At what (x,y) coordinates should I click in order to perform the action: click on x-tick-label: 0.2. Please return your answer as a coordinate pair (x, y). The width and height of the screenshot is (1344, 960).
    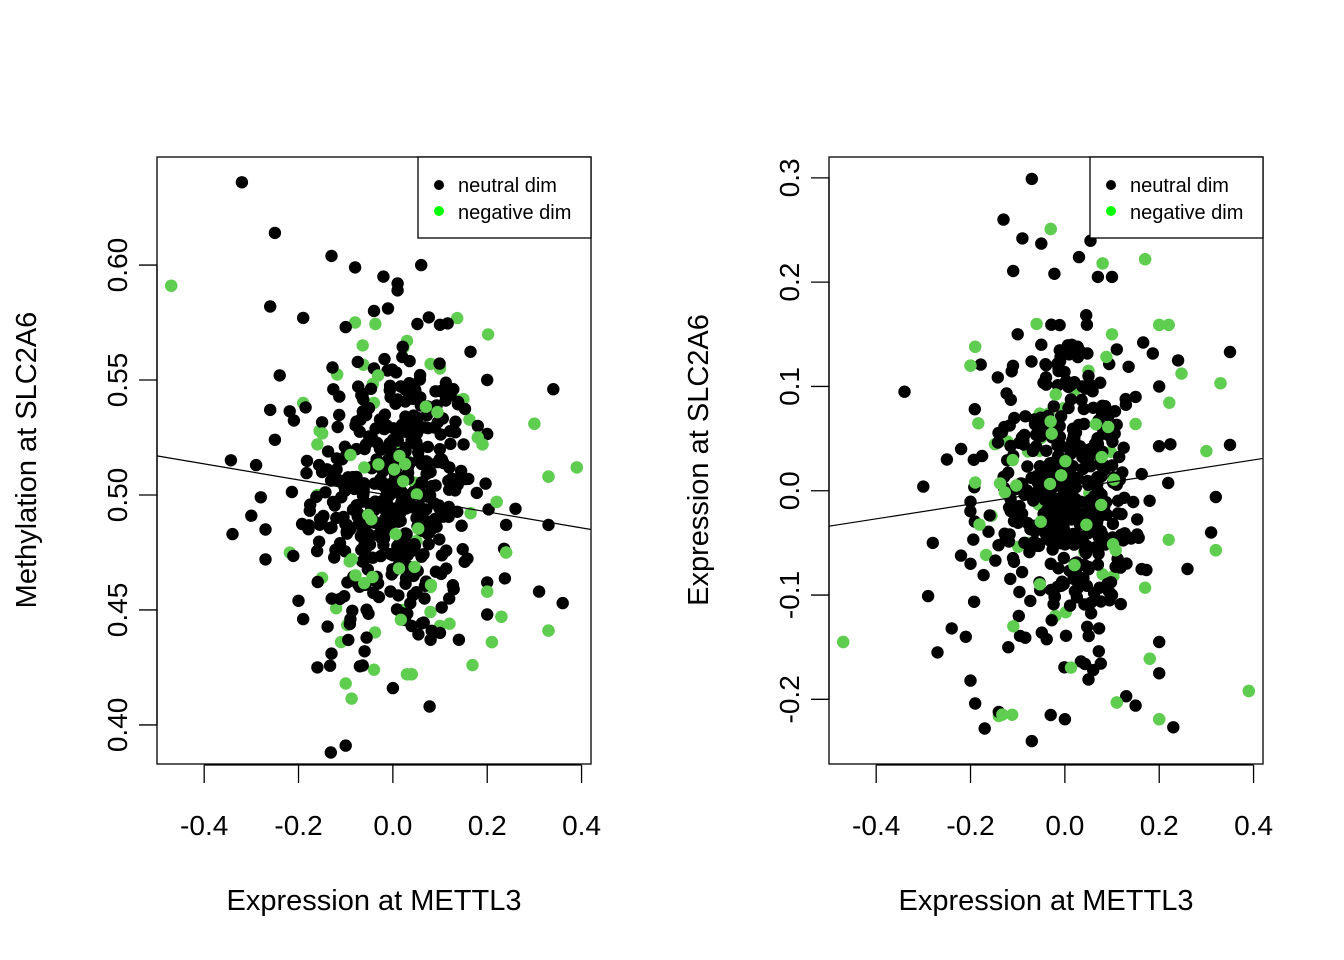
    Looking at the image, I should click on (1159, 825).